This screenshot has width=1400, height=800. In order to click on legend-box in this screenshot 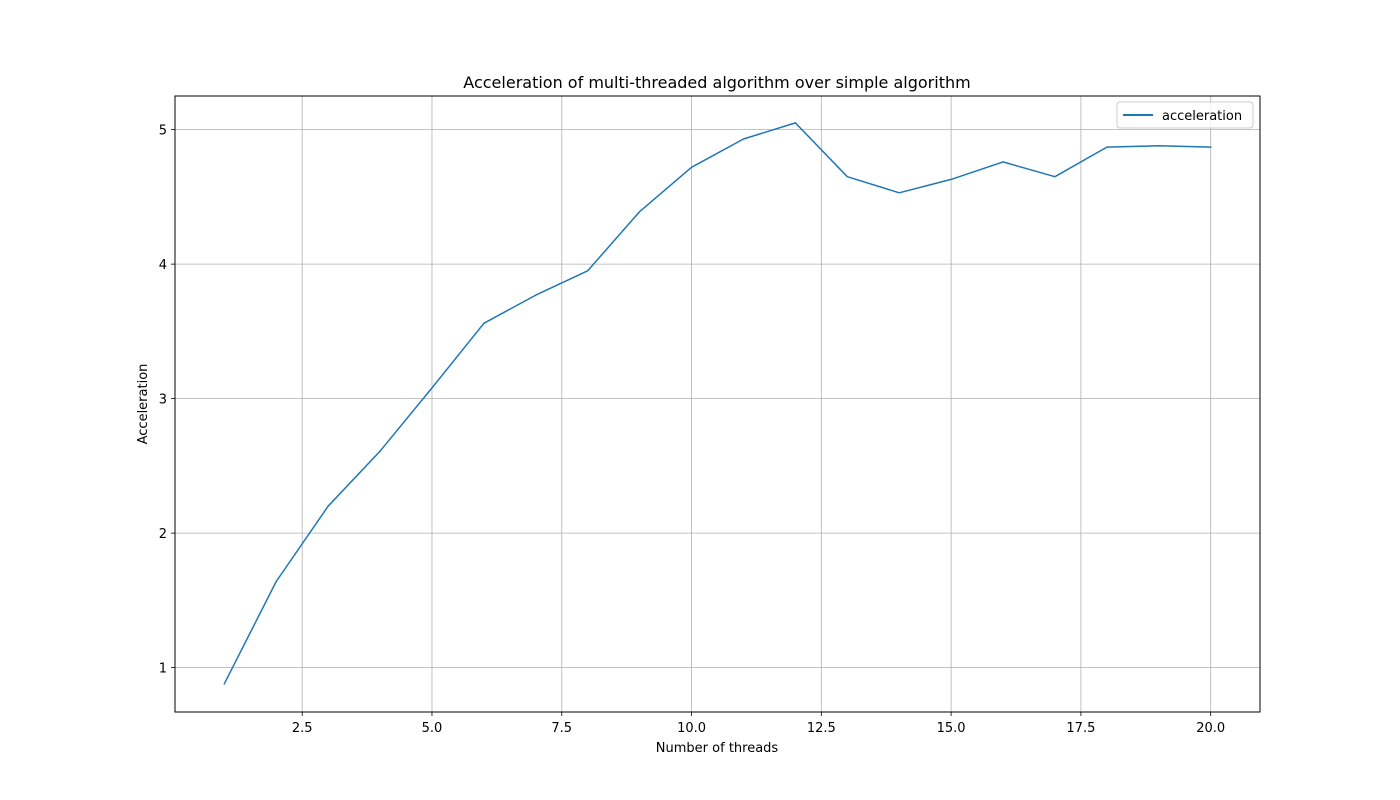, I will do `click(1185, 115)`.